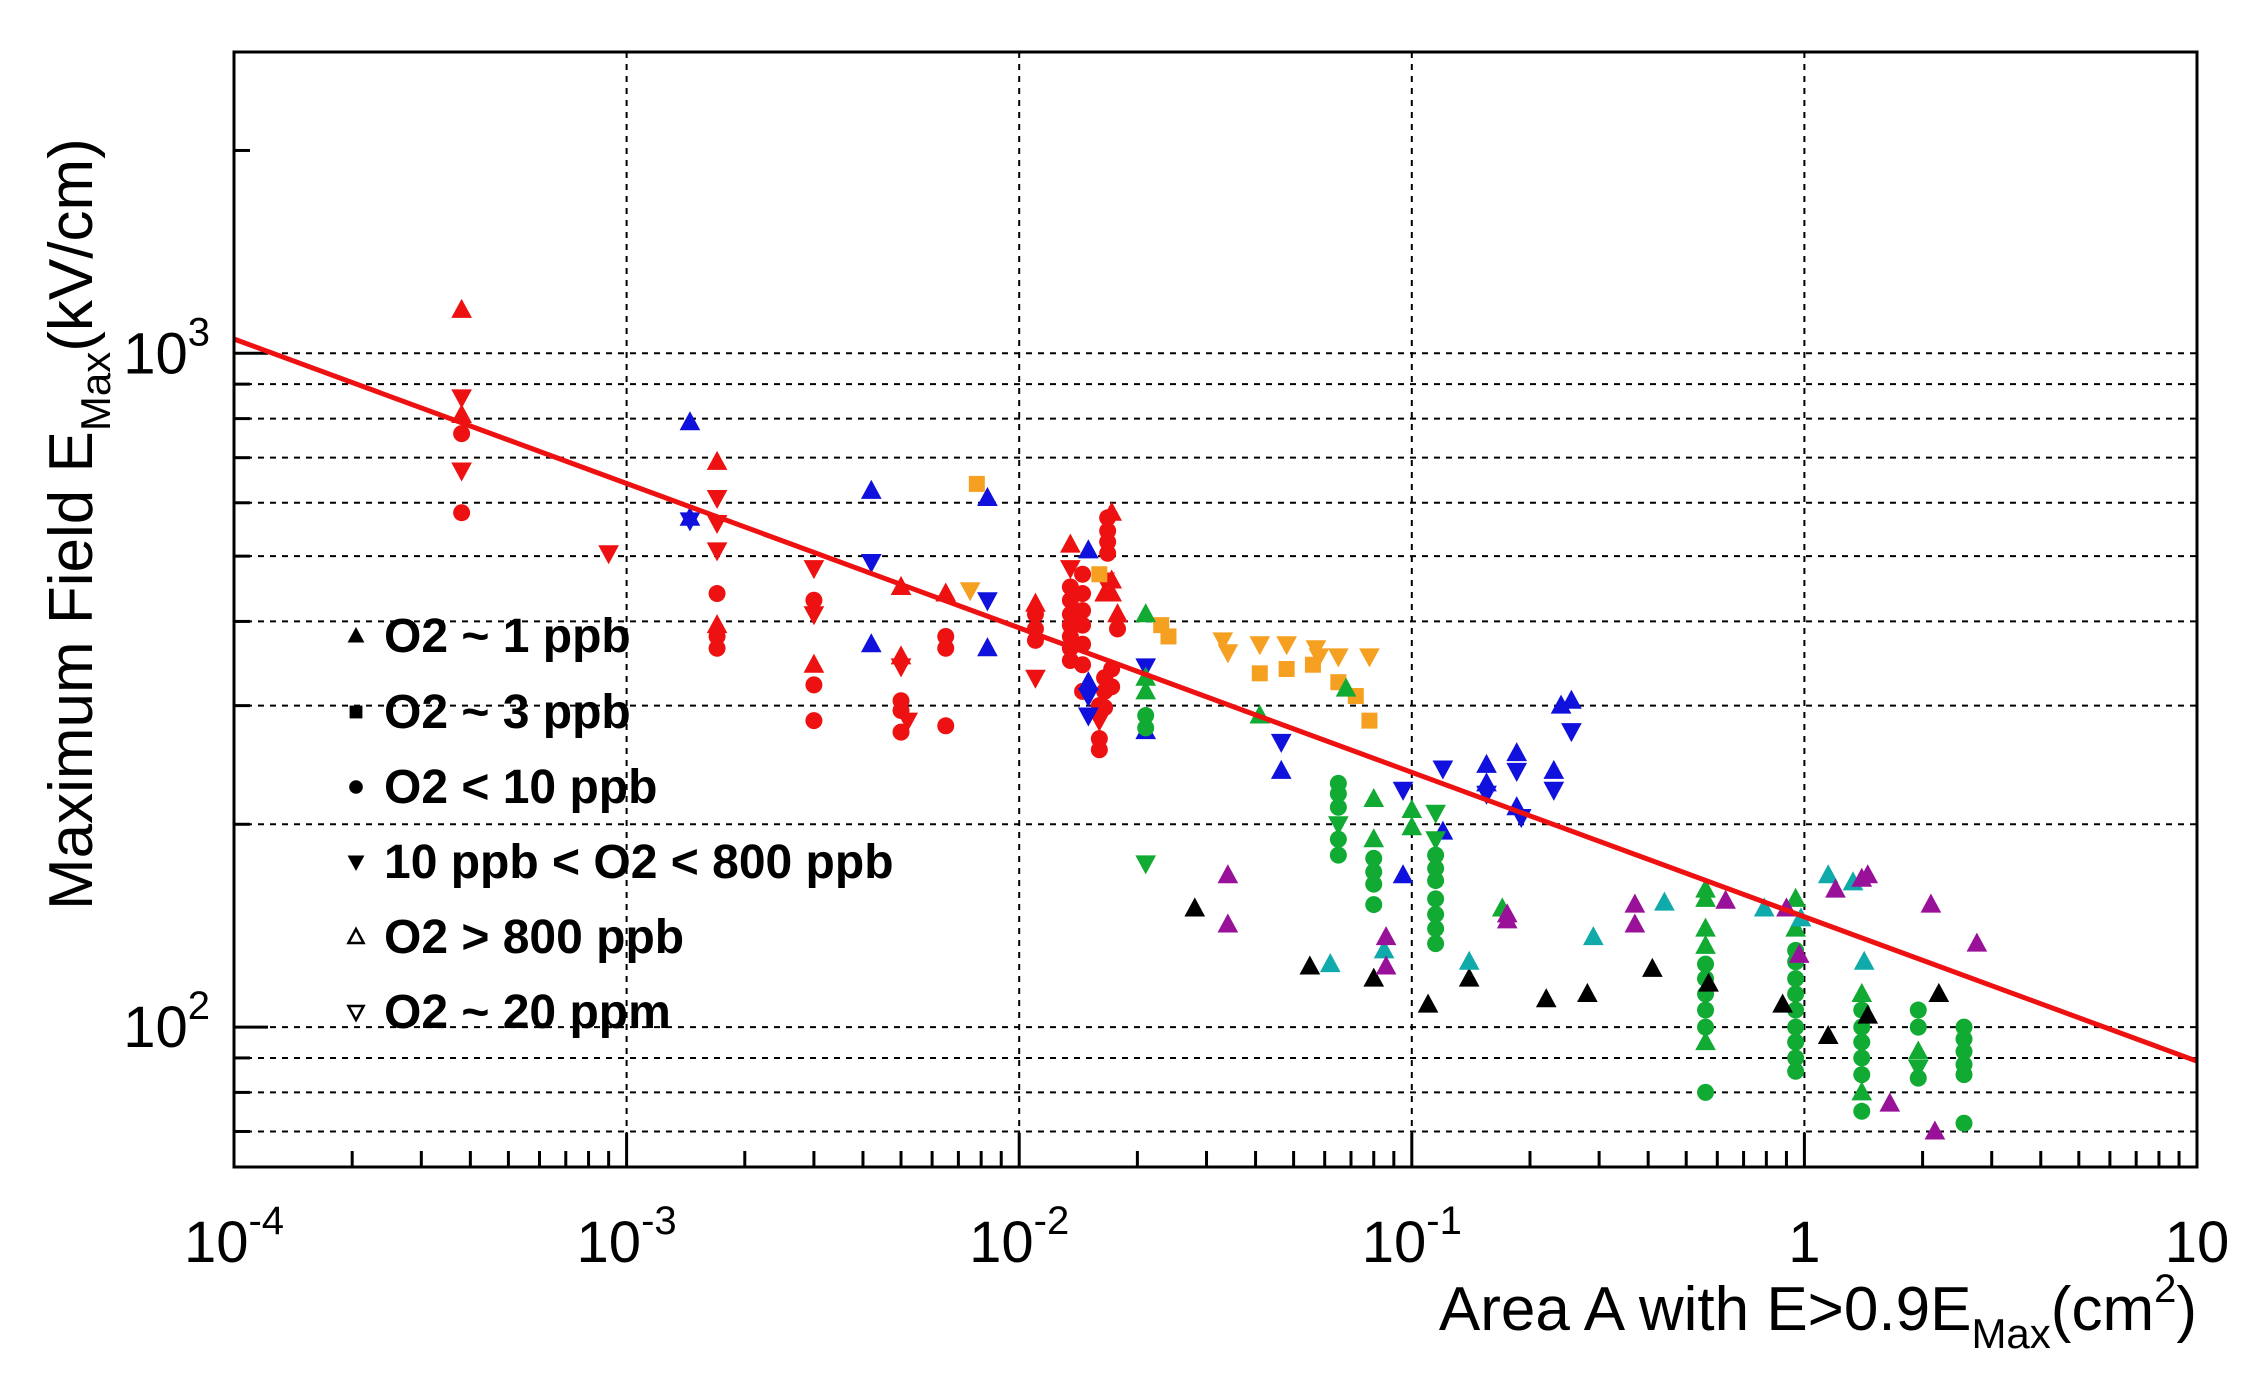 The image size is (2261, 1398). Describe the element at coordinates (1206, 1237) in the screenshot. I see `x-tick-labels: 10-4 10-3 10-2 10-1 1 10` at that location.